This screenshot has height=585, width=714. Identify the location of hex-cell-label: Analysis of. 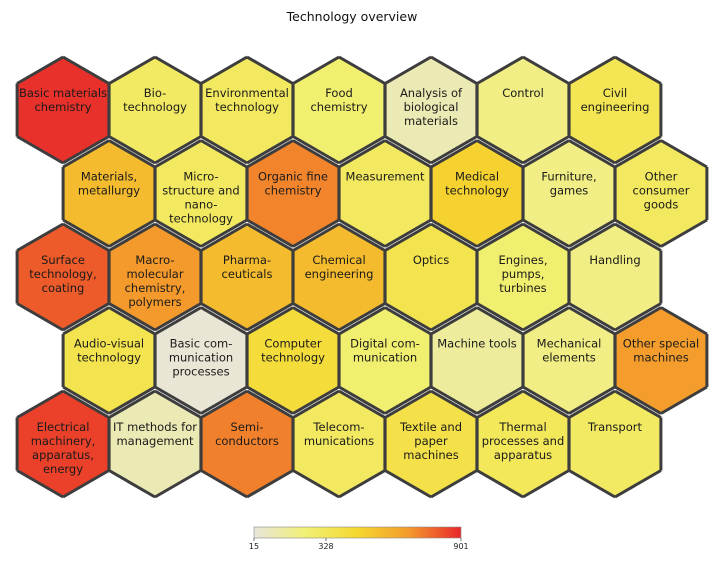
(431, 93).